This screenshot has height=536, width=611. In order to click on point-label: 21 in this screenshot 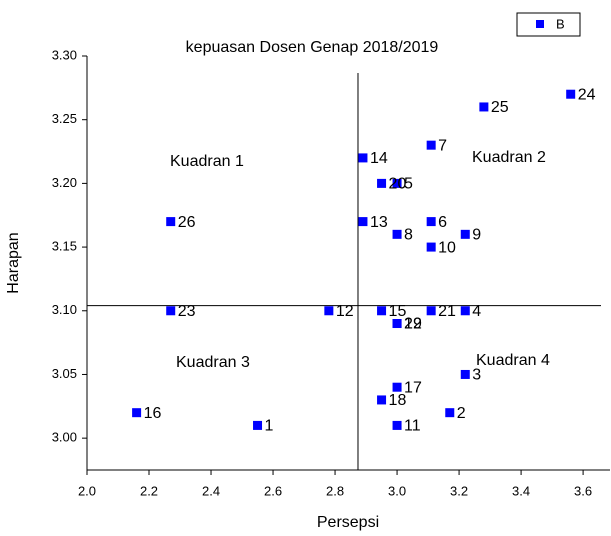, I will do `click(447, 311)`.